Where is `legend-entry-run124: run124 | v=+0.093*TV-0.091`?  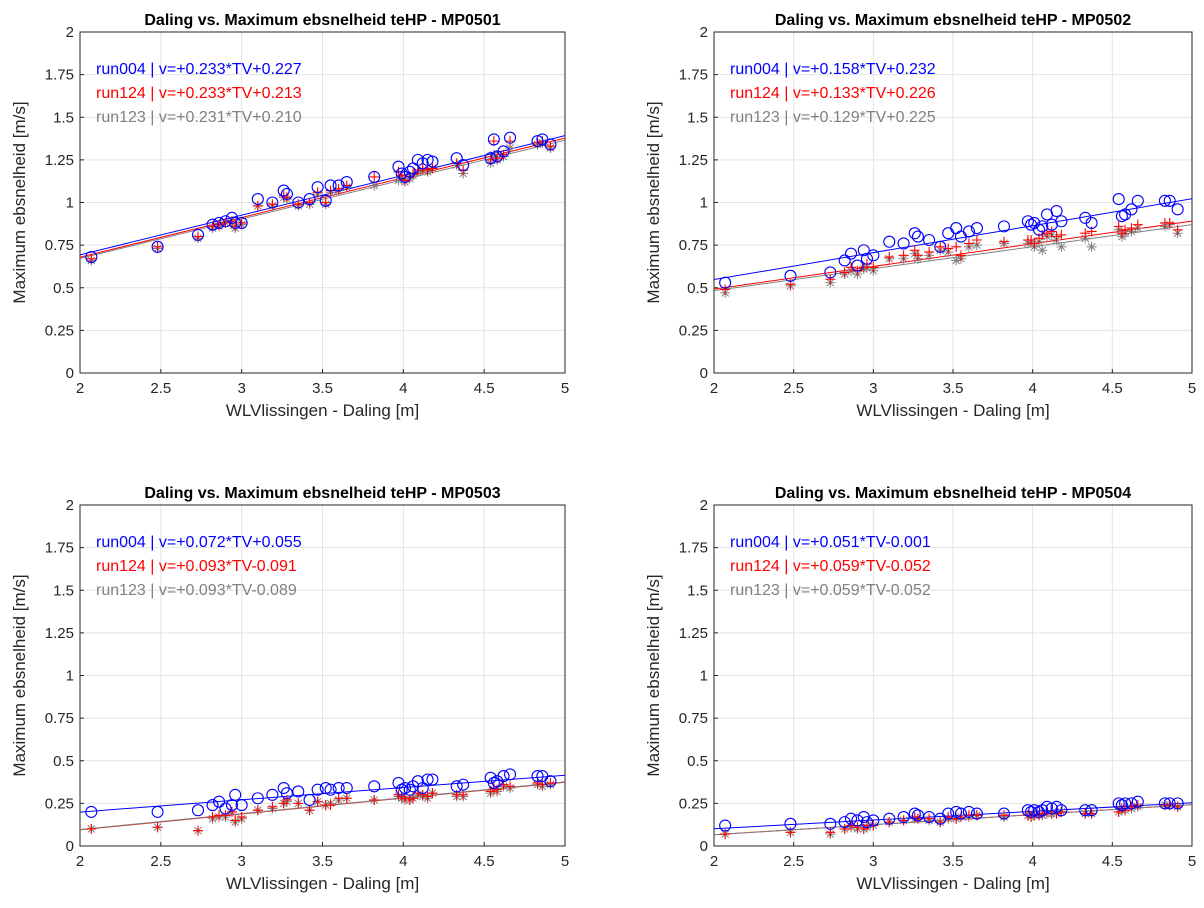 legend-entry-run124: run124 | v=+0.093*TV-0.091 is located at coordinates (196, 566).